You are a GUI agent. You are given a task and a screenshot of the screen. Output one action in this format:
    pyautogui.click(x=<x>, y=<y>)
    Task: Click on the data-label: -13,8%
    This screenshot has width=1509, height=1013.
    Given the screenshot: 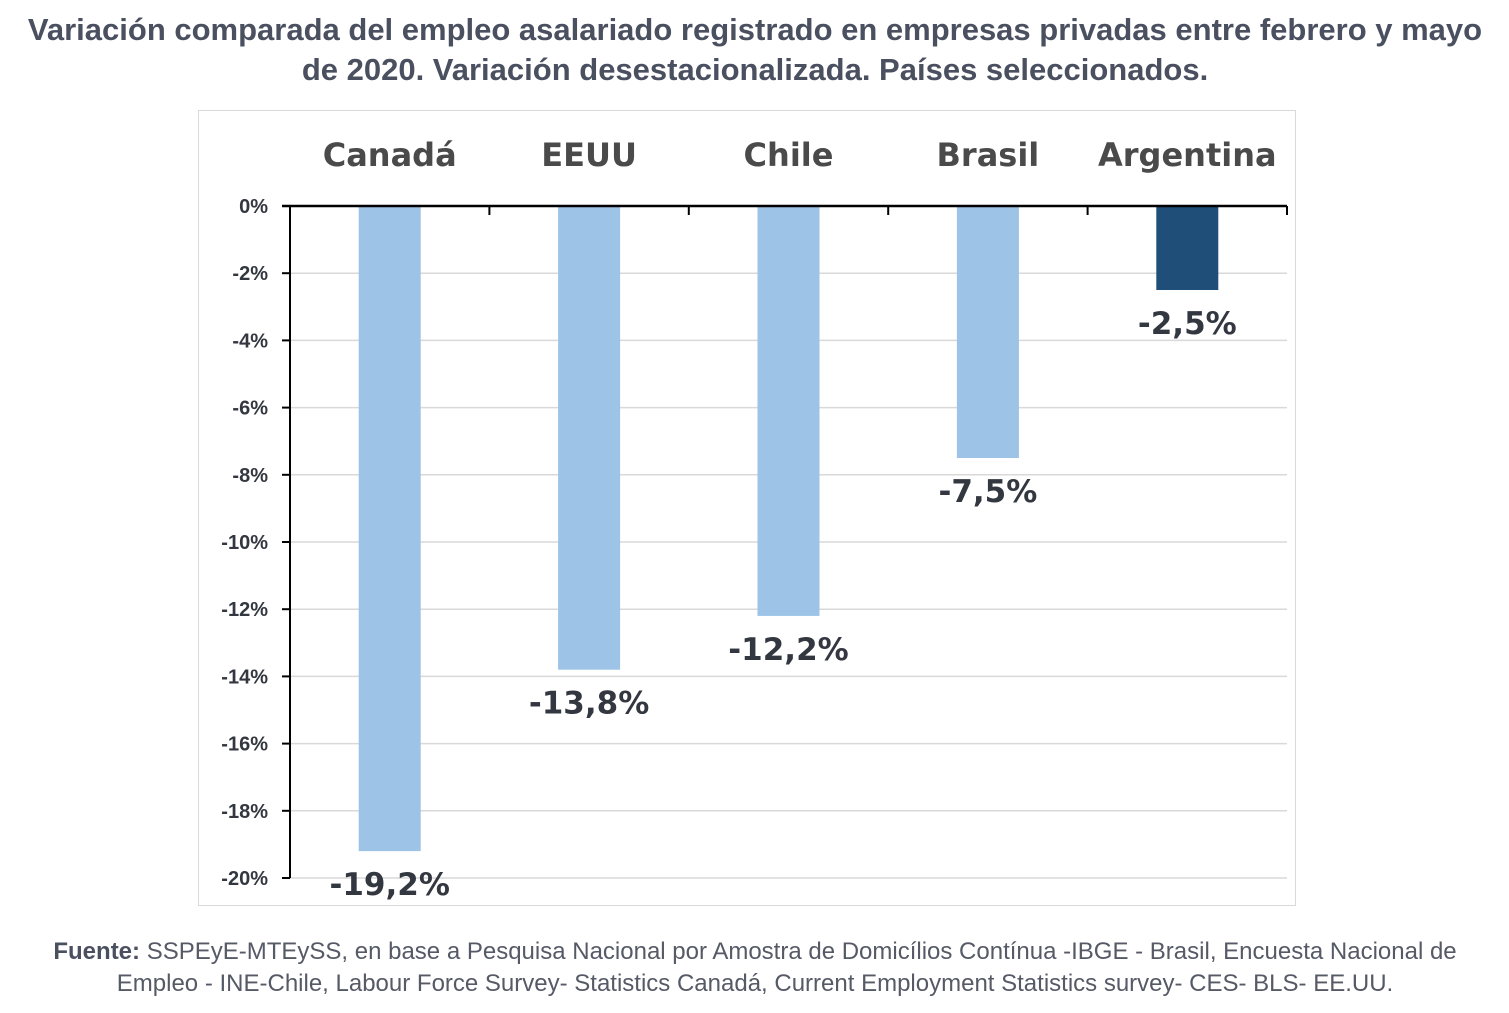 What is the action you would take?
    pyautogui.click(x=589, y=704)
    